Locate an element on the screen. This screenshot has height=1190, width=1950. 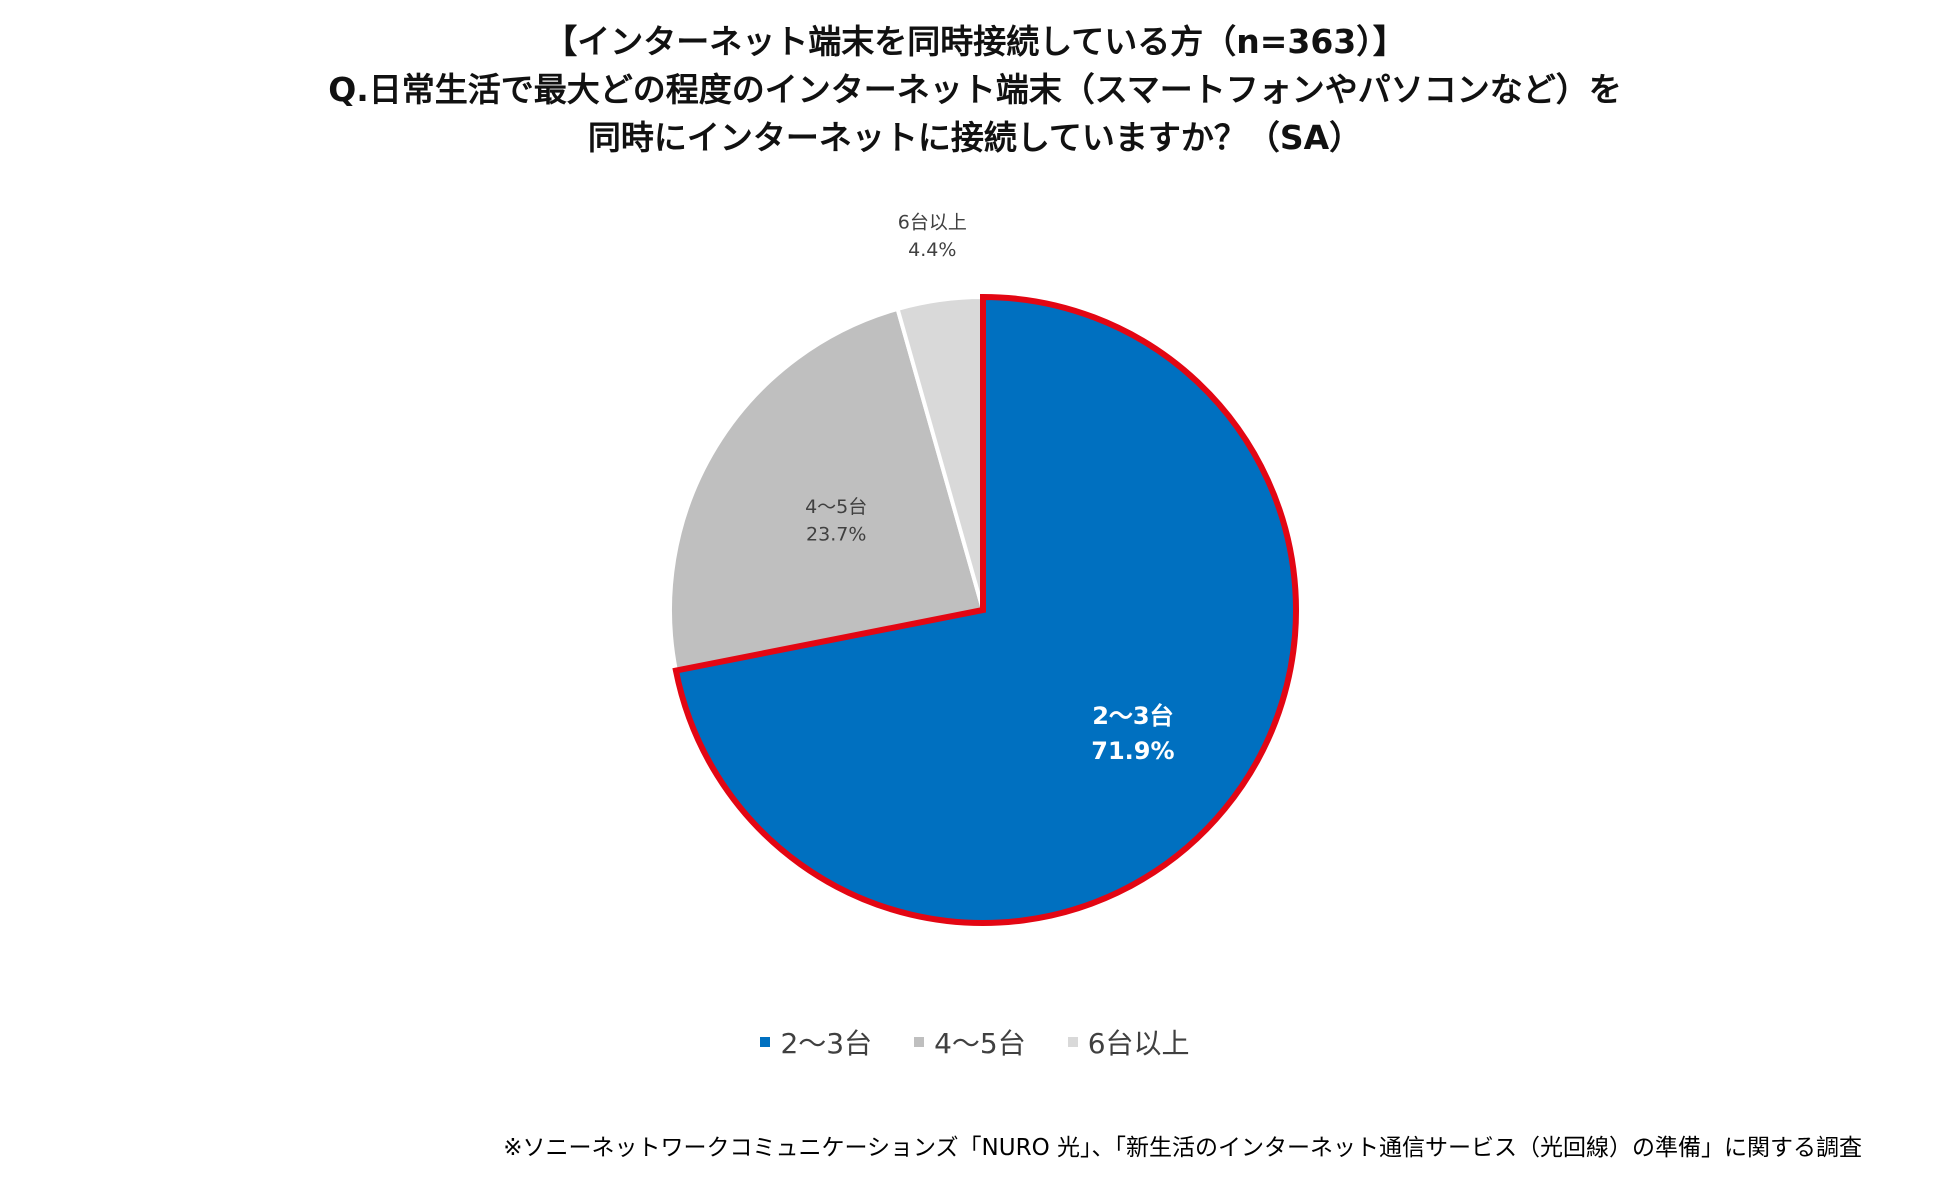
slice-value-label-2: 23.7% is located at coordinates (836, 535).